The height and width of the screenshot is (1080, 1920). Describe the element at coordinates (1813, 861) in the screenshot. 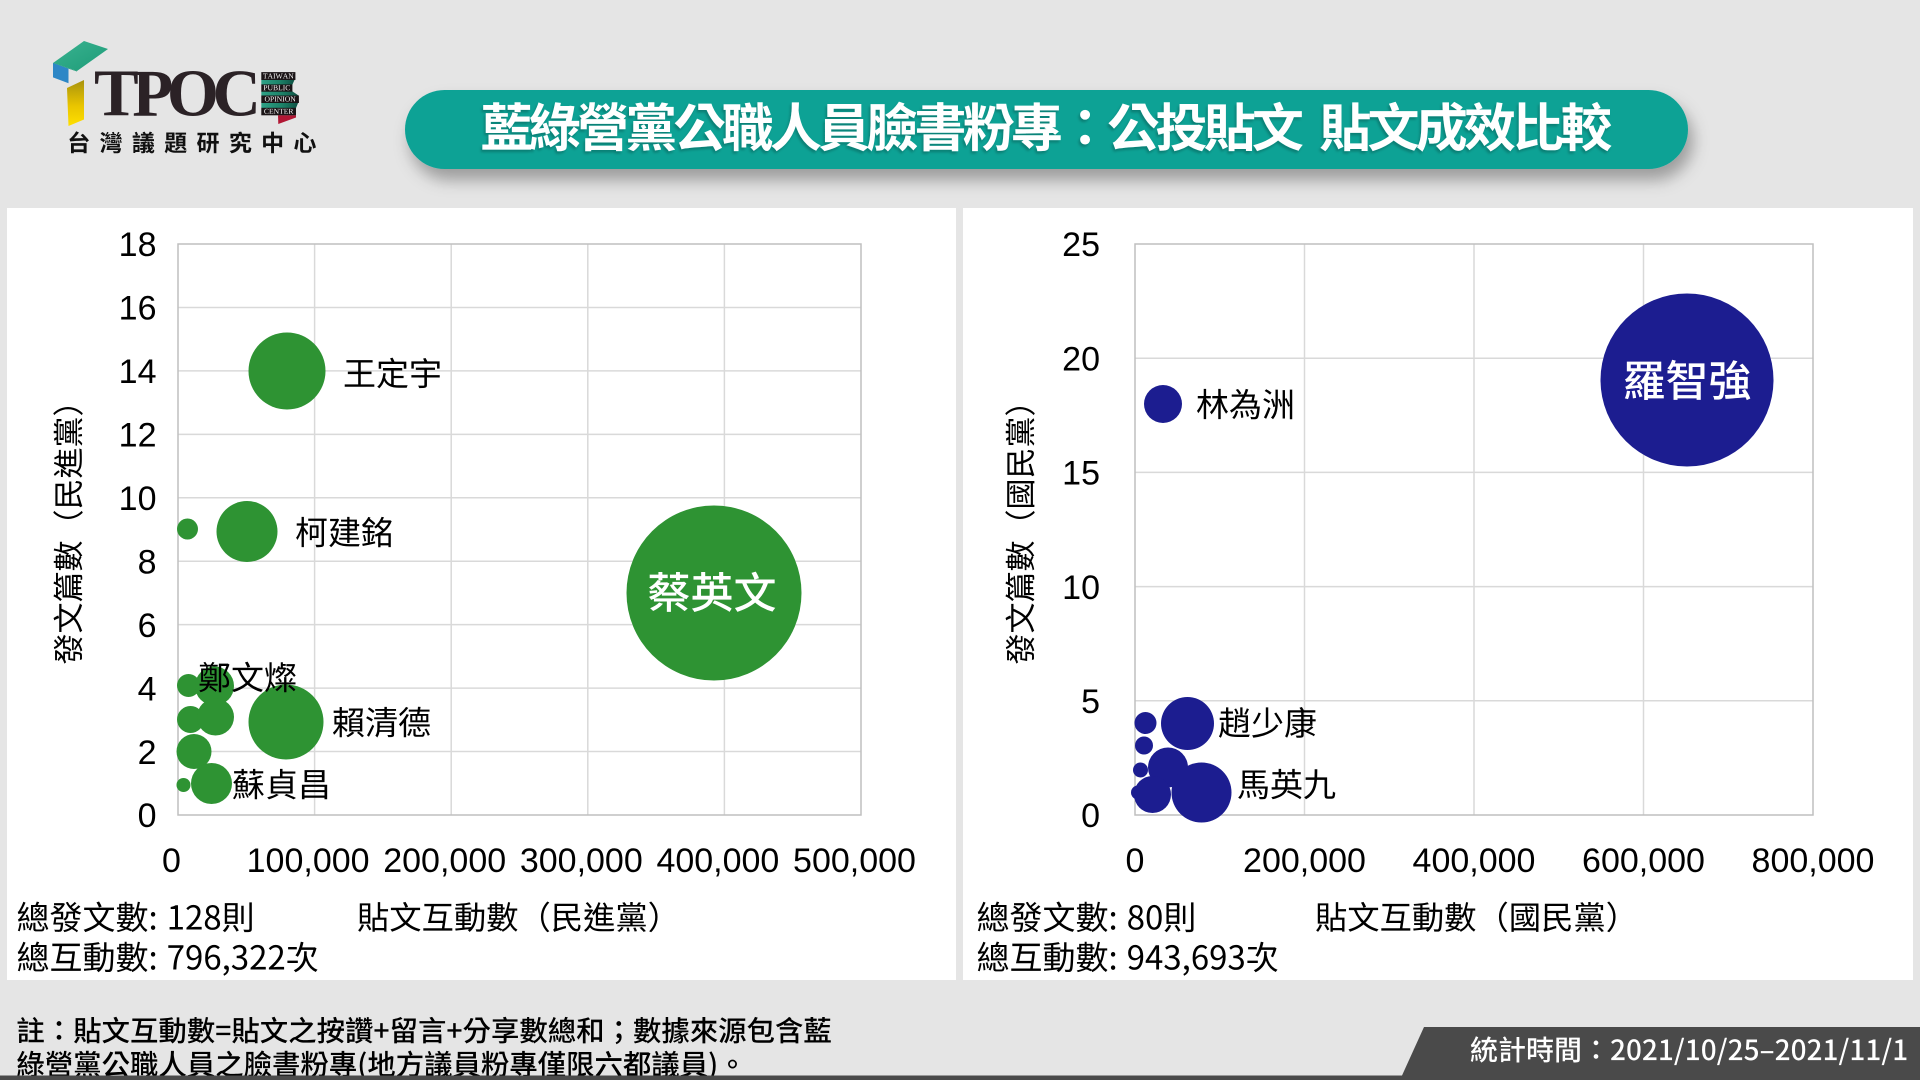

I see `svg-text: 800,000` at that location.